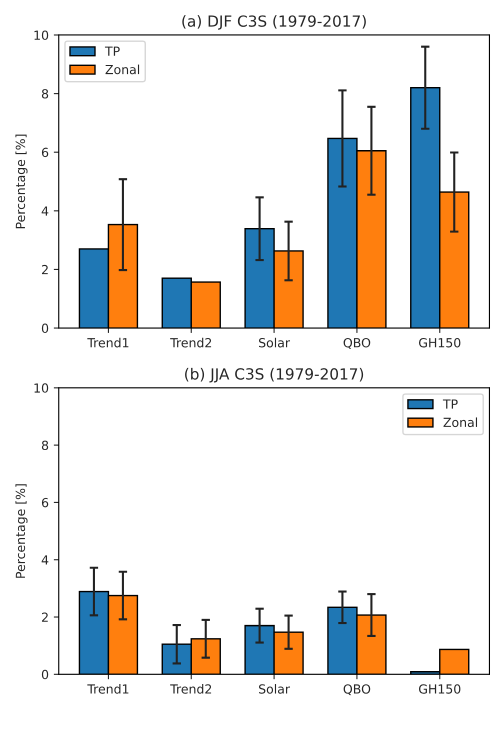 Image resolution: width=502 pixels, height=729 pixels. I want to click on chart-title: (b) JJA C3S (1979-2017), so click(274, 375).